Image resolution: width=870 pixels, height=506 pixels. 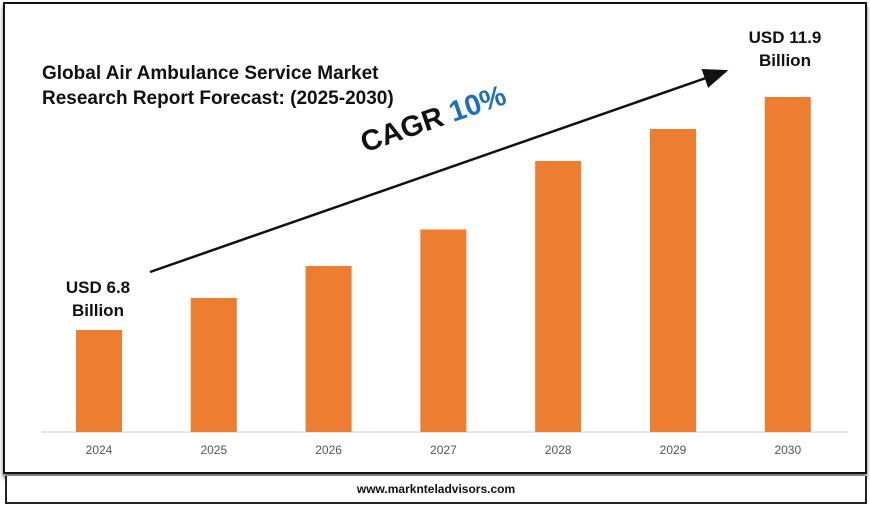 I want to click on x-tick-label: 2024, so click(x=99, y=450).